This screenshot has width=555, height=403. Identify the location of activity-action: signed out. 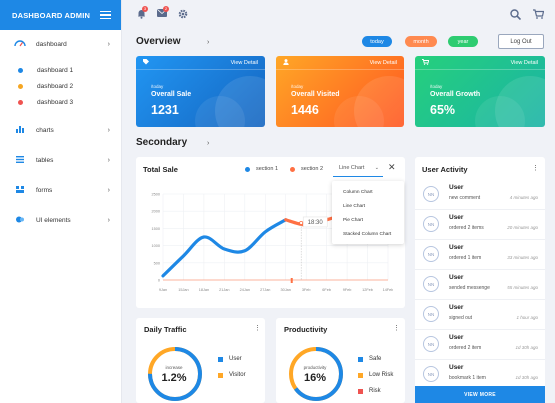
(461, 318).